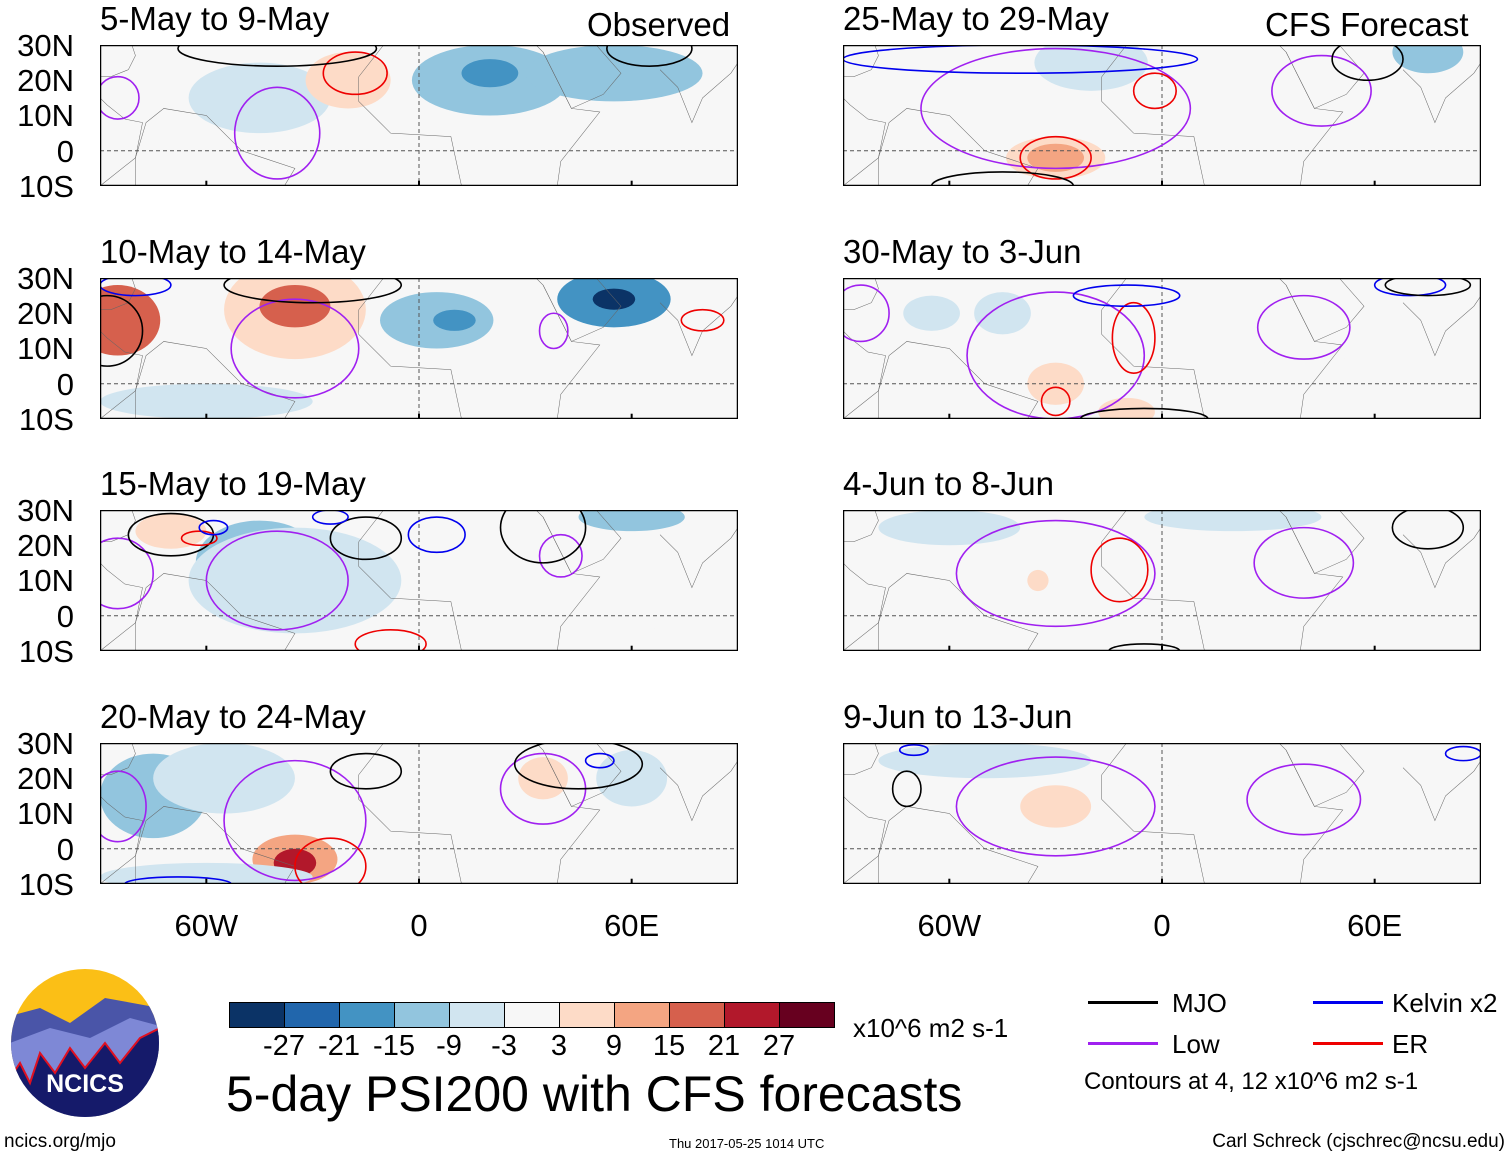 This screenshot has width=1510, height=1158. I want to click on legend-kelvin-line, so click(1348, 1002).